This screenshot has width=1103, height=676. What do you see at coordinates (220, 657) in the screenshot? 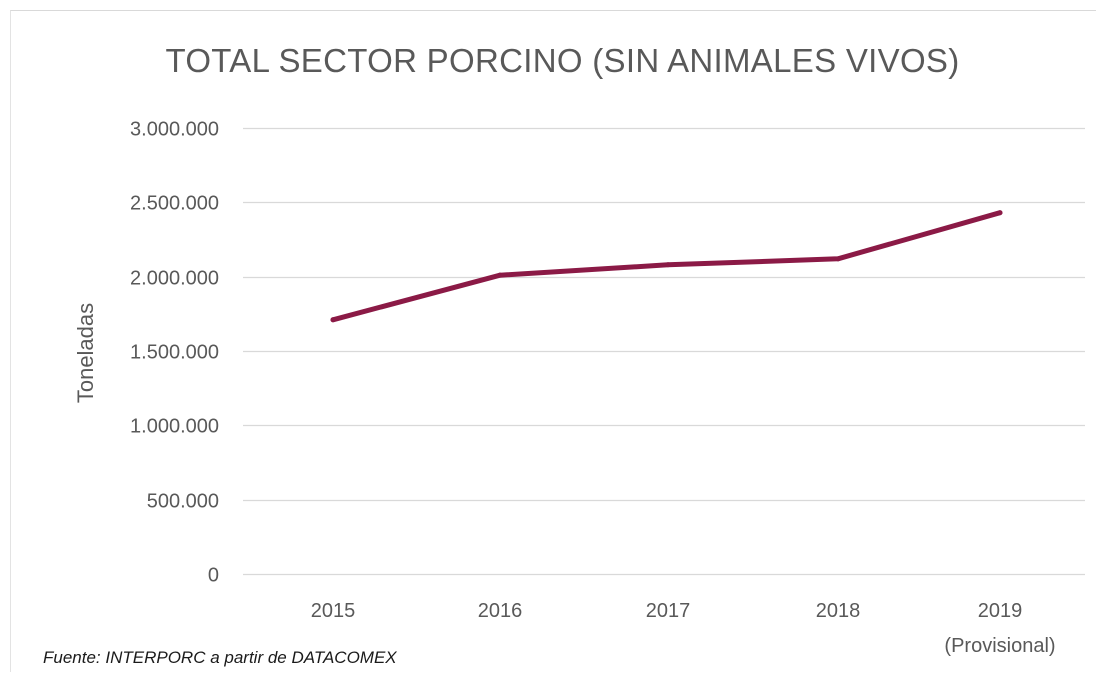
I see `source-note: Fuente: INTERPORC a partir de DATACOMEX` at bounding box center [220, 657].